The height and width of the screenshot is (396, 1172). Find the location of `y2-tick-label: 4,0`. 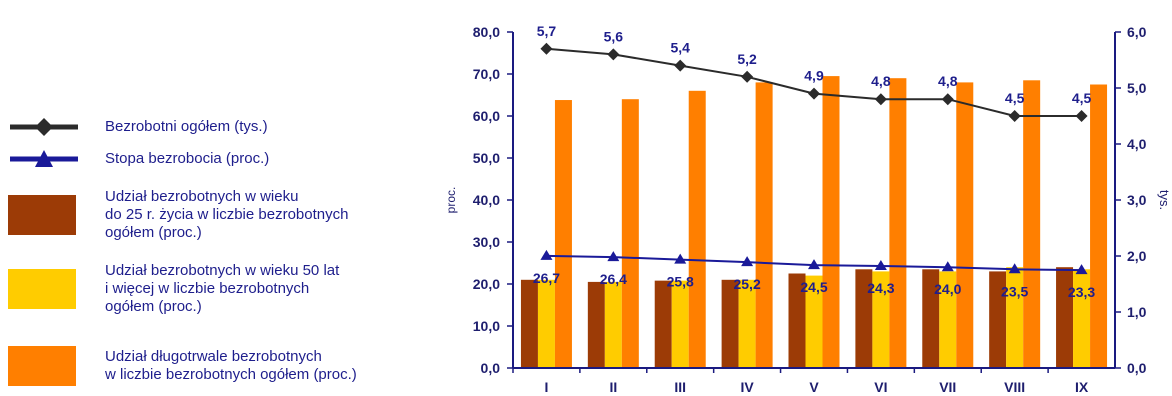

y2-tick-label: 4,0 is located at coordinates (1137, 144).